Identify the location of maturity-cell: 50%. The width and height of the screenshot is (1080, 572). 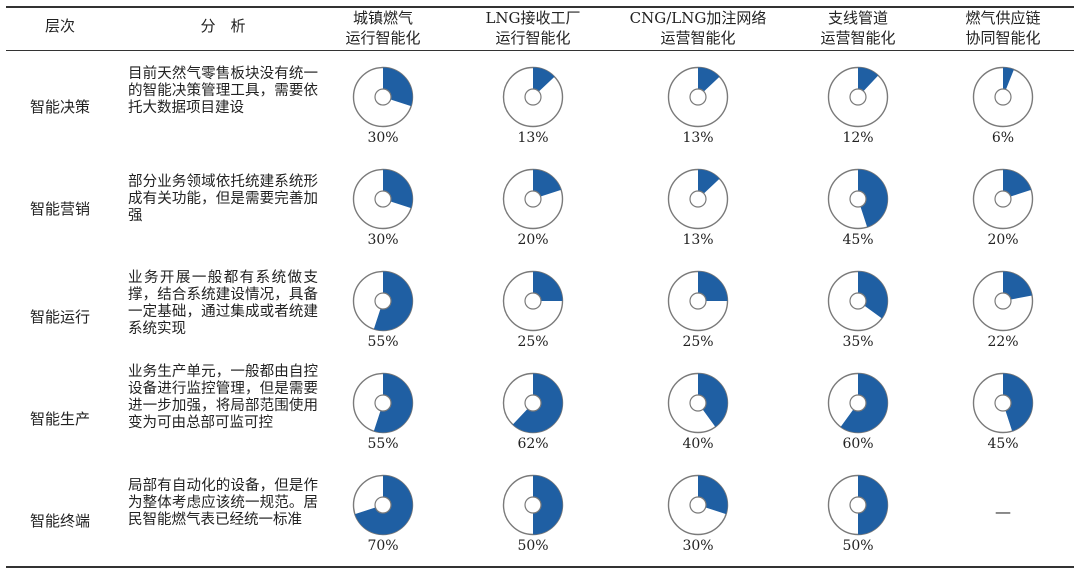
(533, 522).